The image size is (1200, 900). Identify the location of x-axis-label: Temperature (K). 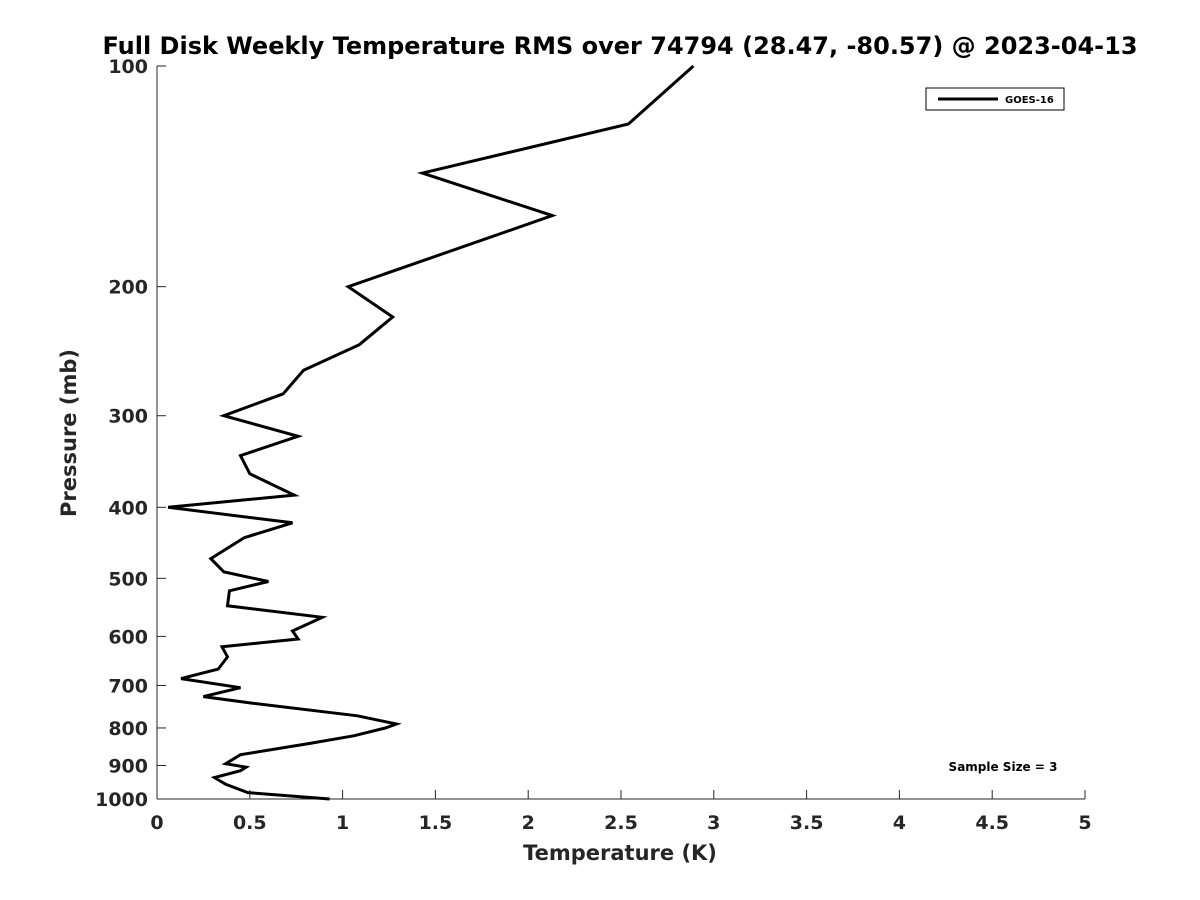
(620, 853).